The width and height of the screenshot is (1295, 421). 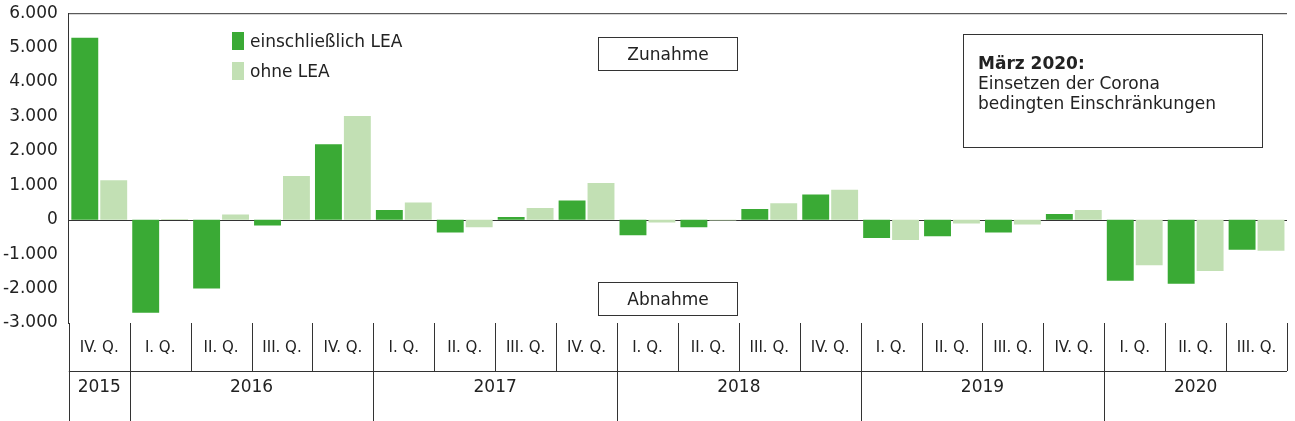 I want to click on y-tick-label: 4.000, so click(x=33, y=80).